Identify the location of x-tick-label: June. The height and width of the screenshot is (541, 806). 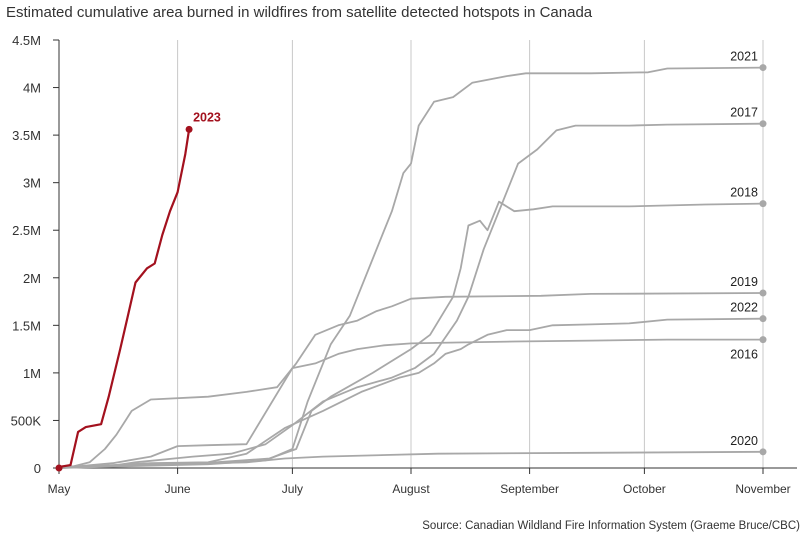
(178, 489).